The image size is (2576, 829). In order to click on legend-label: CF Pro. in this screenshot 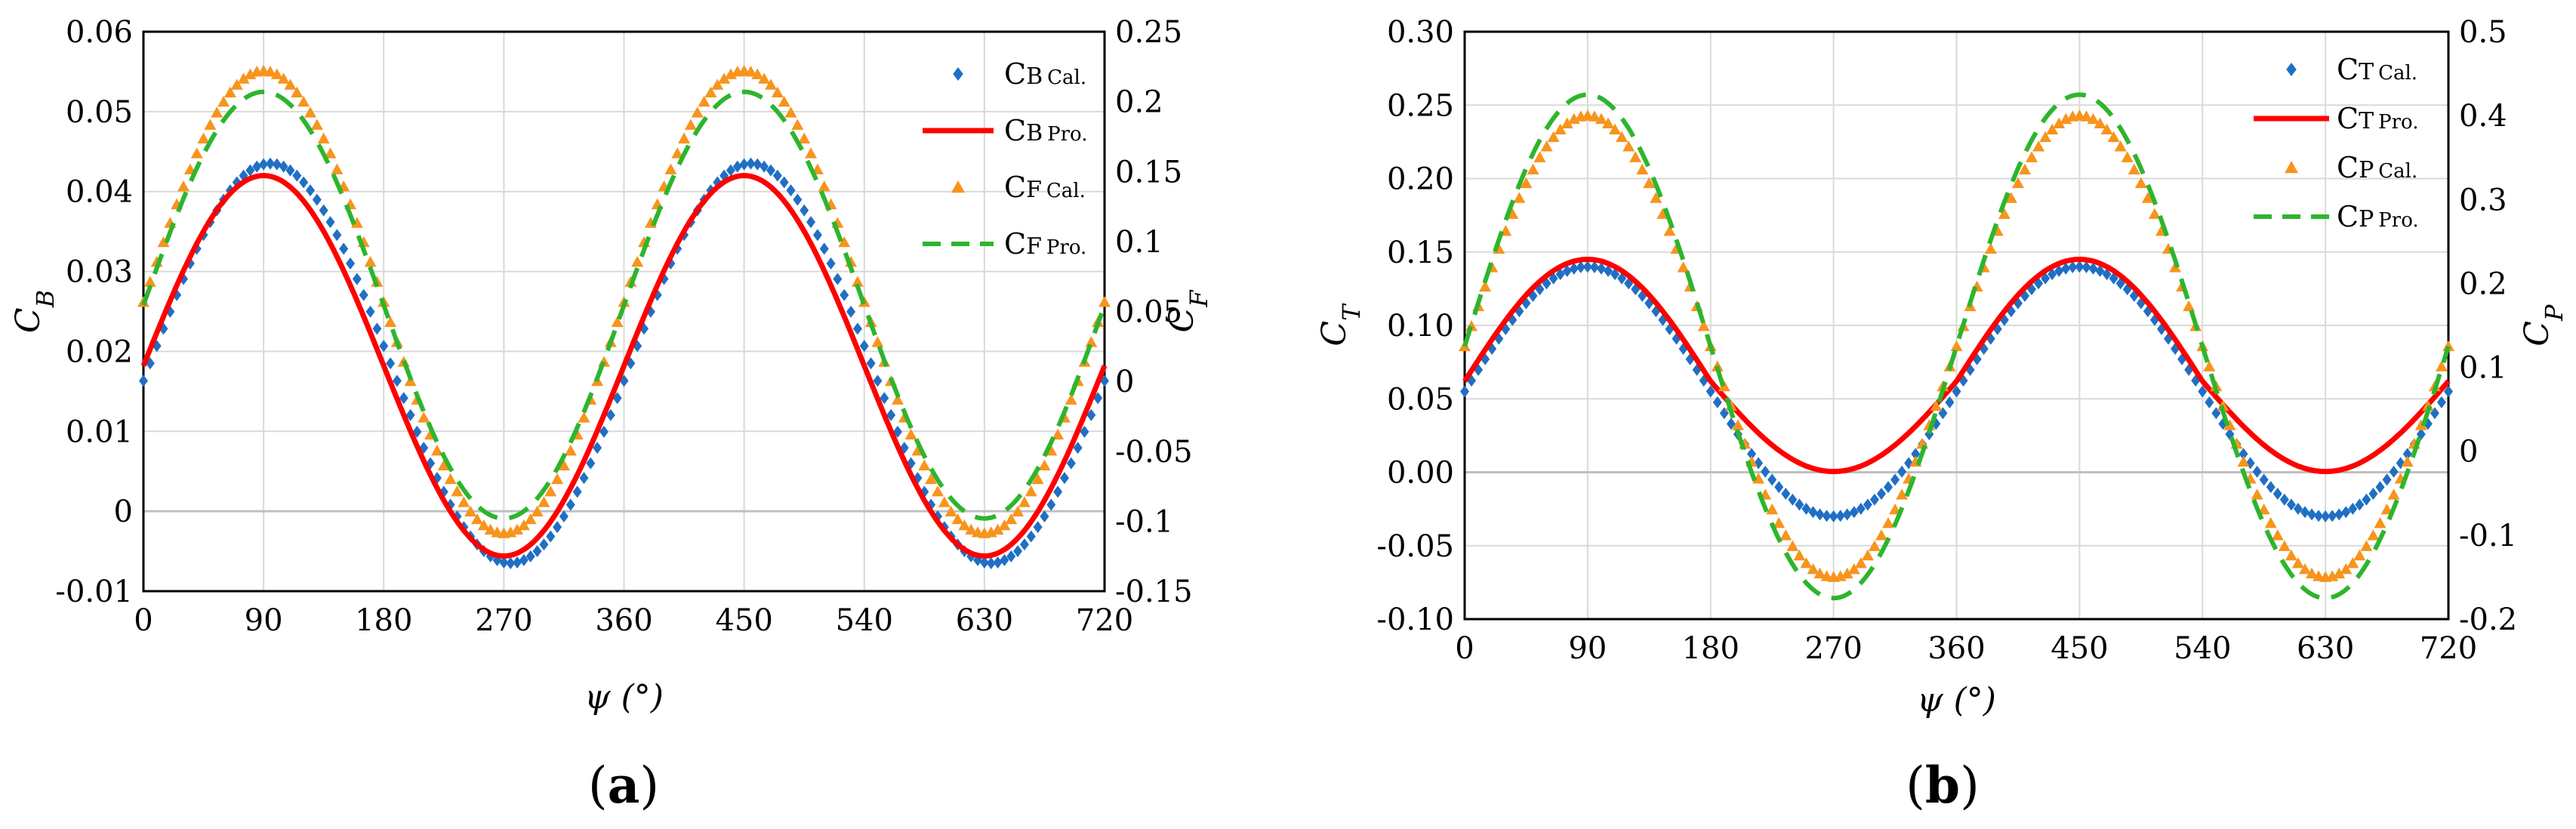, I will do `click(1045, 244)`.